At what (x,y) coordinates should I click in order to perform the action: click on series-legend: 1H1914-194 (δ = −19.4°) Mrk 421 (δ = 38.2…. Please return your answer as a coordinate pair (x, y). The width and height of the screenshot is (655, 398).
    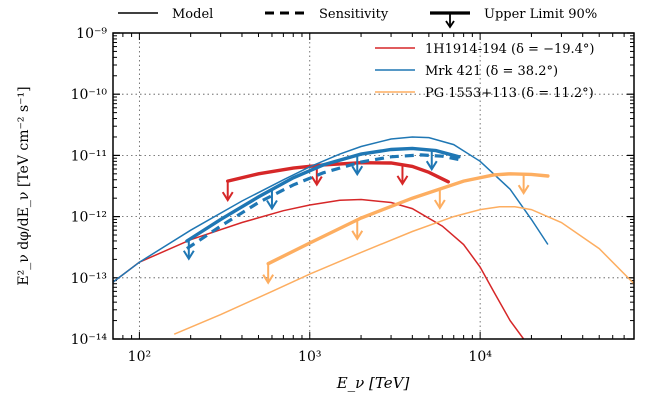
    Looking at the image, I should click on (485, 71).